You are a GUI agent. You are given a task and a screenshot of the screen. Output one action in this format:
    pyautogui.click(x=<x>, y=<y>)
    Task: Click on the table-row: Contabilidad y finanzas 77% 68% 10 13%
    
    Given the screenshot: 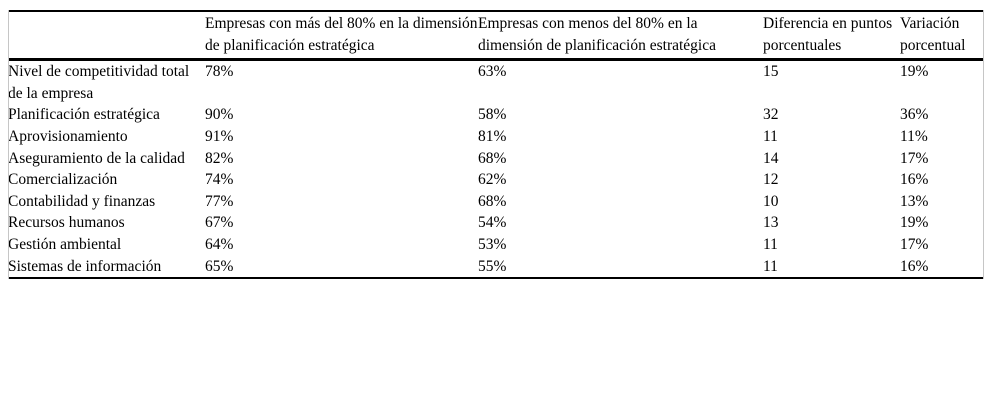 What is the action you would take?
    pyautogui.click(x=496, y=202)
    